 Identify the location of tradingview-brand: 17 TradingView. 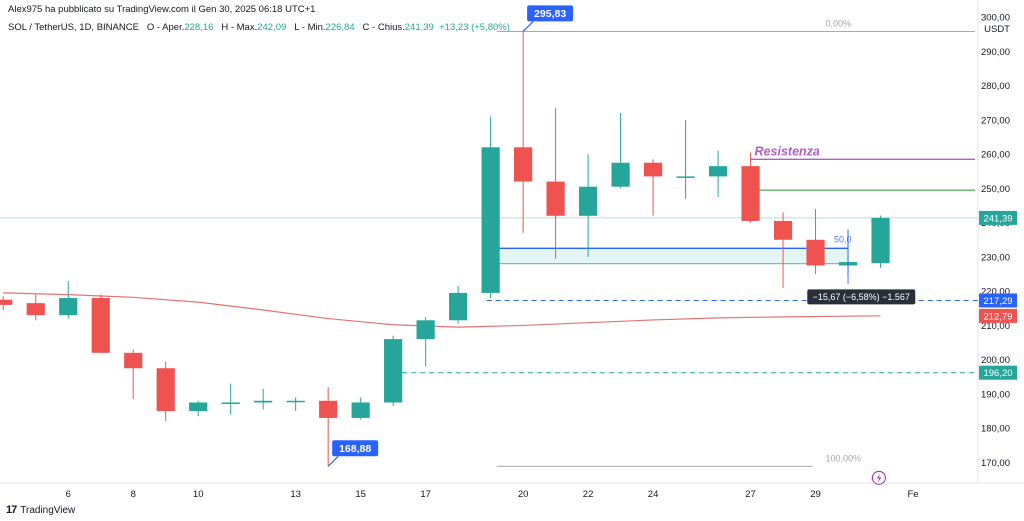
(40, 510).